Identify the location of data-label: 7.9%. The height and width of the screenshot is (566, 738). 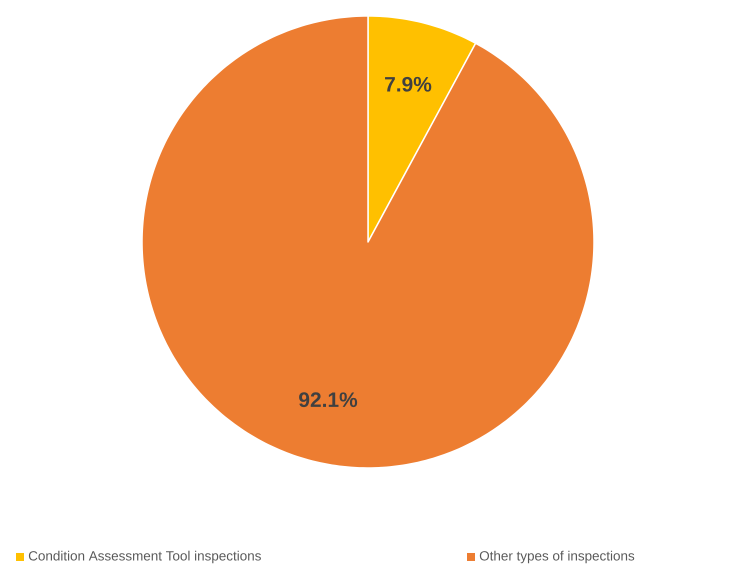
(408, 84).